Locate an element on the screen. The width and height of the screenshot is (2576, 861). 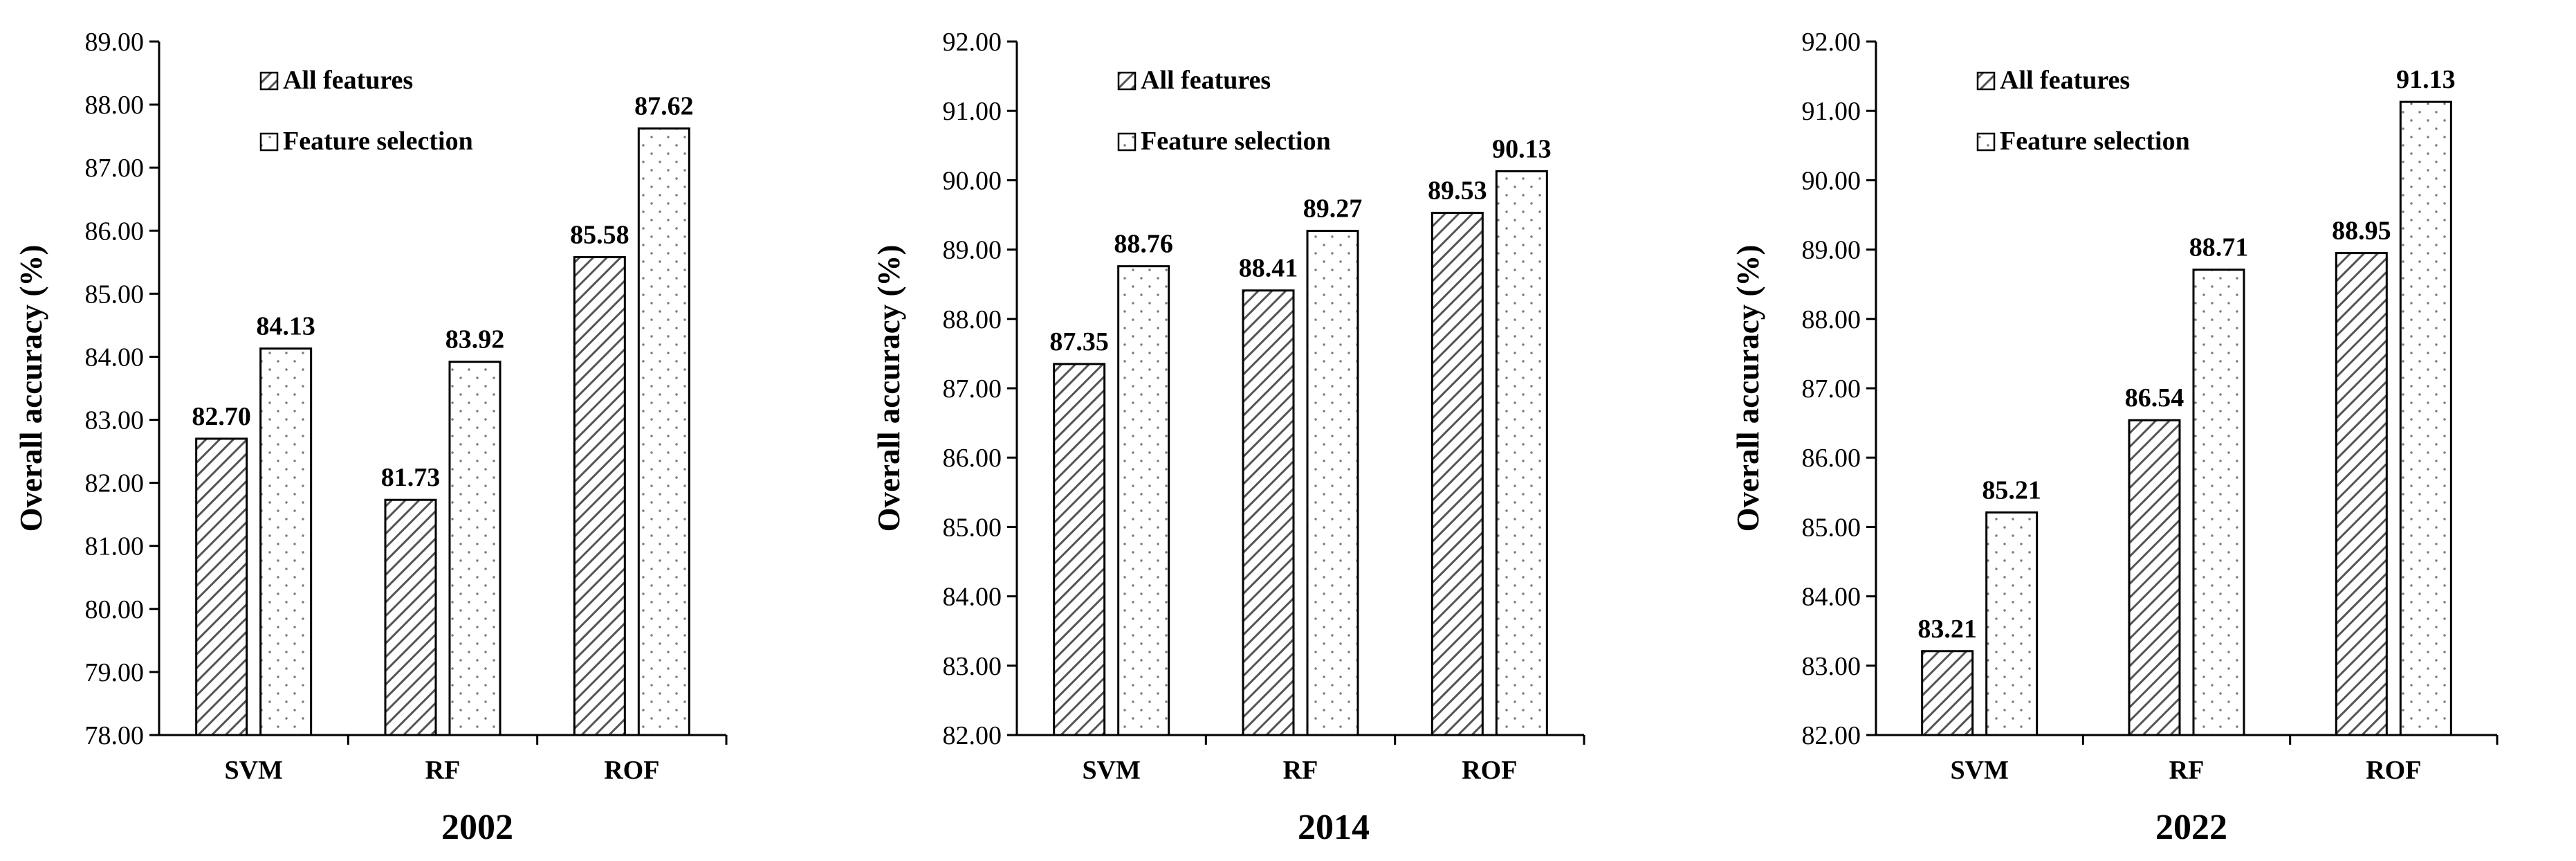
data-label-all-features-svm: 83.21 is located at coordinates (1947, 629).